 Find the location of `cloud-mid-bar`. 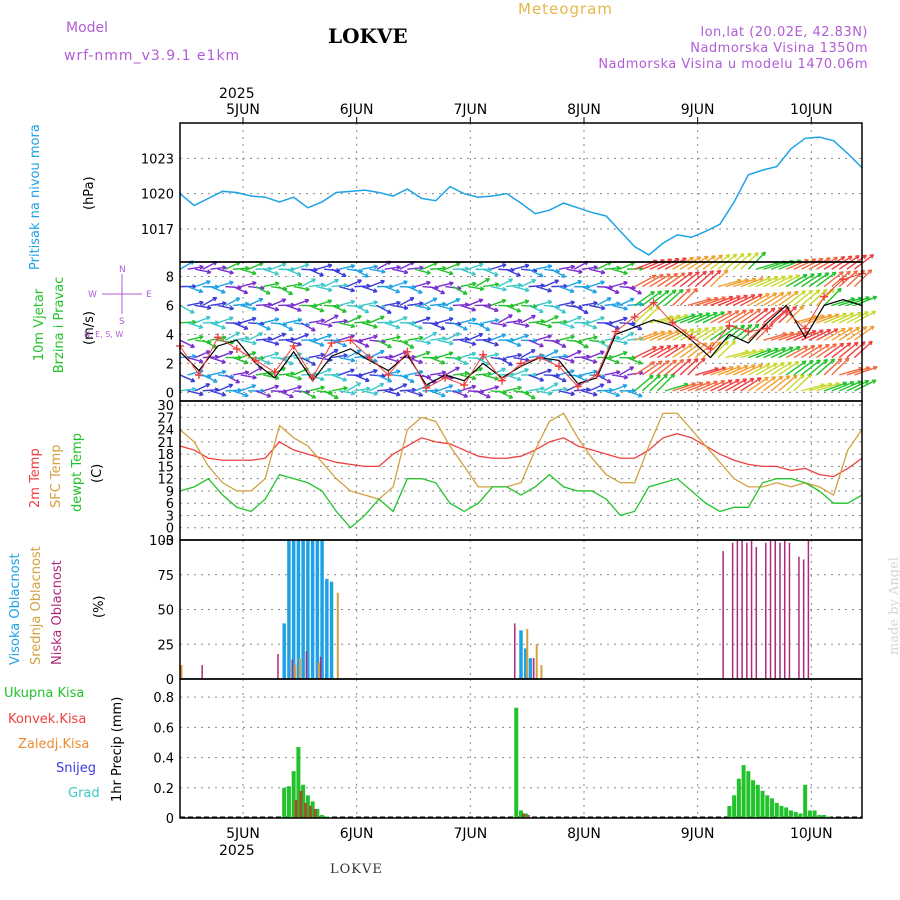

cloud-mid-bar is located at coordinates (527, 653).